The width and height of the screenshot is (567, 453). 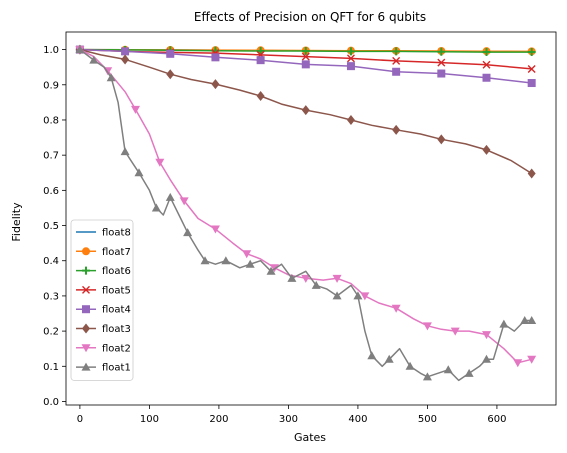 I want to click on y-axis-label: Fidelity, so click(x=16, y=222).